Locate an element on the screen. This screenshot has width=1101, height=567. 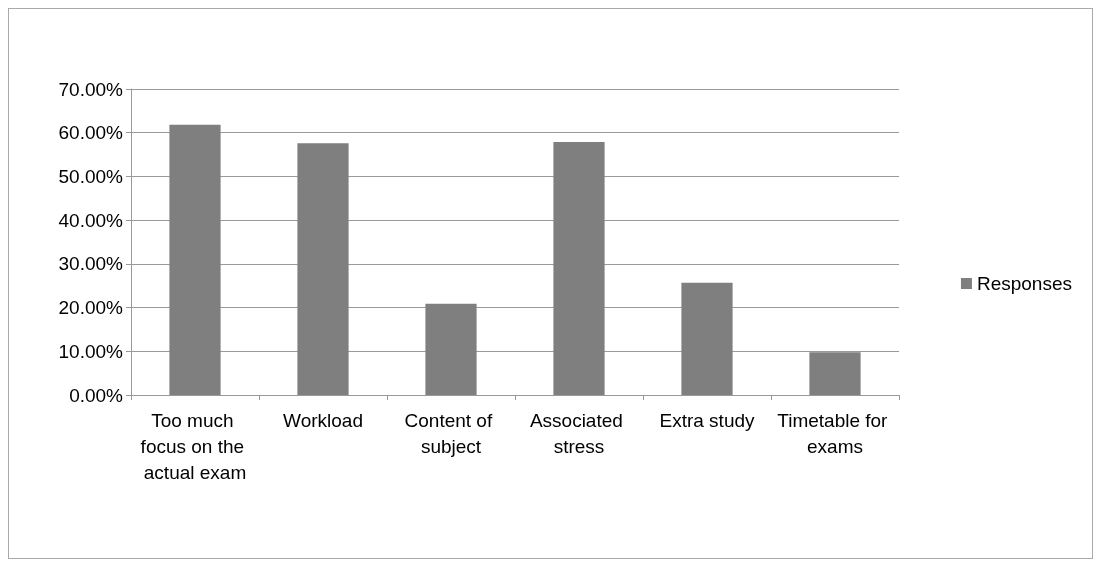
y-tick-label: 30.00% is located at coordinates (91, 264).